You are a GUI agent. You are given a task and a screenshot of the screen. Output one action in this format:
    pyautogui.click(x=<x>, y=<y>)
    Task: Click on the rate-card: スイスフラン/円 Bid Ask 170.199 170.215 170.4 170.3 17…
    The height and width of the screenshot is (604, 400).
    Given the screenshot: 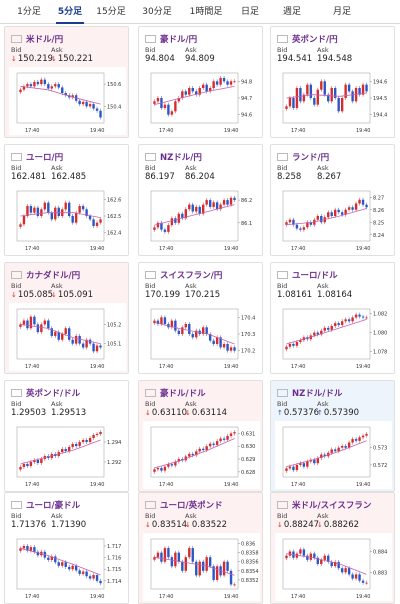 What is the action you would take?
    pyautogui.click(x=200, y=318)
    